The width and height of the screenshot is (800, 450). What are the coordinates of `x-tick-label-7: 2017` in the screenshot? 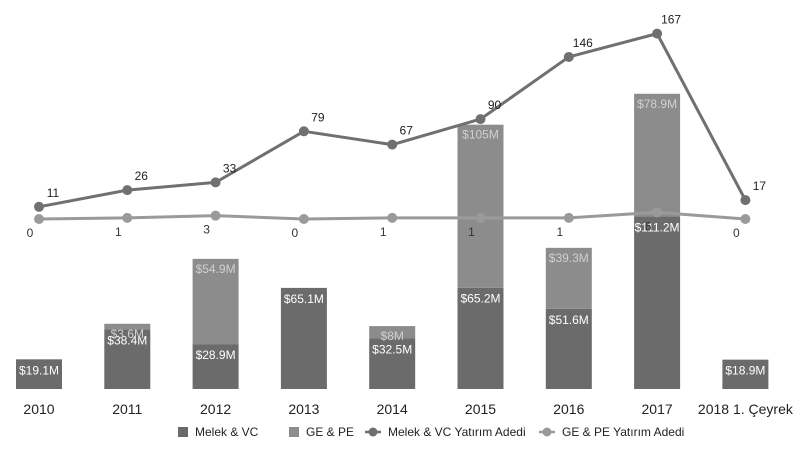 It's located at (657, 409).